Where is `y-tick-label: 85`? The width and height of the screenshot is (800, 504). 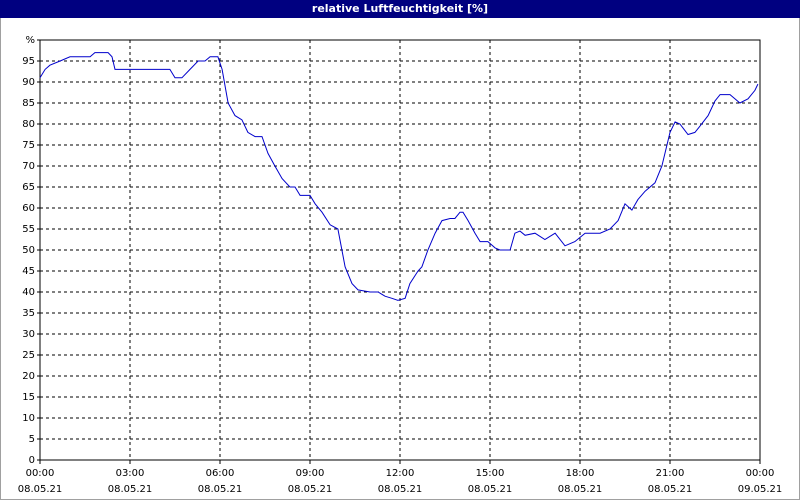 y-tick-label: 85 is located at coordinates (28, 103).